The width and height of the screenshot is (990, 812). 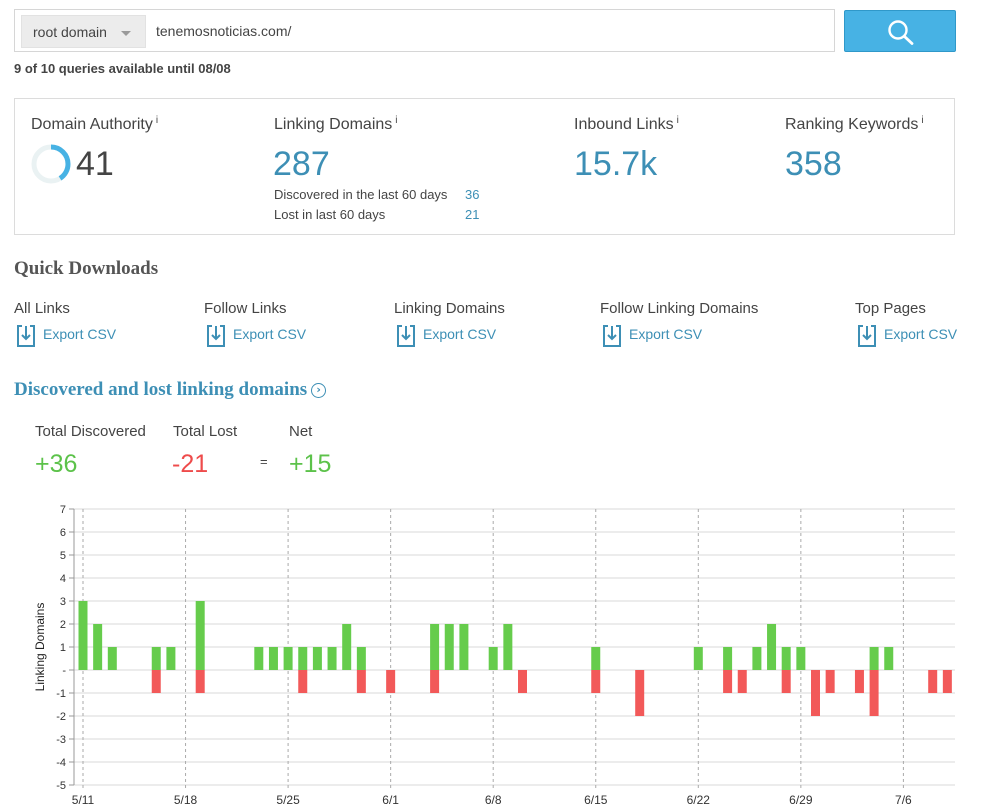 What do you see at coordinates (472, 194) in the screenshot?
I see `discovered-60-value: 36` at bounding box center [472, 194].